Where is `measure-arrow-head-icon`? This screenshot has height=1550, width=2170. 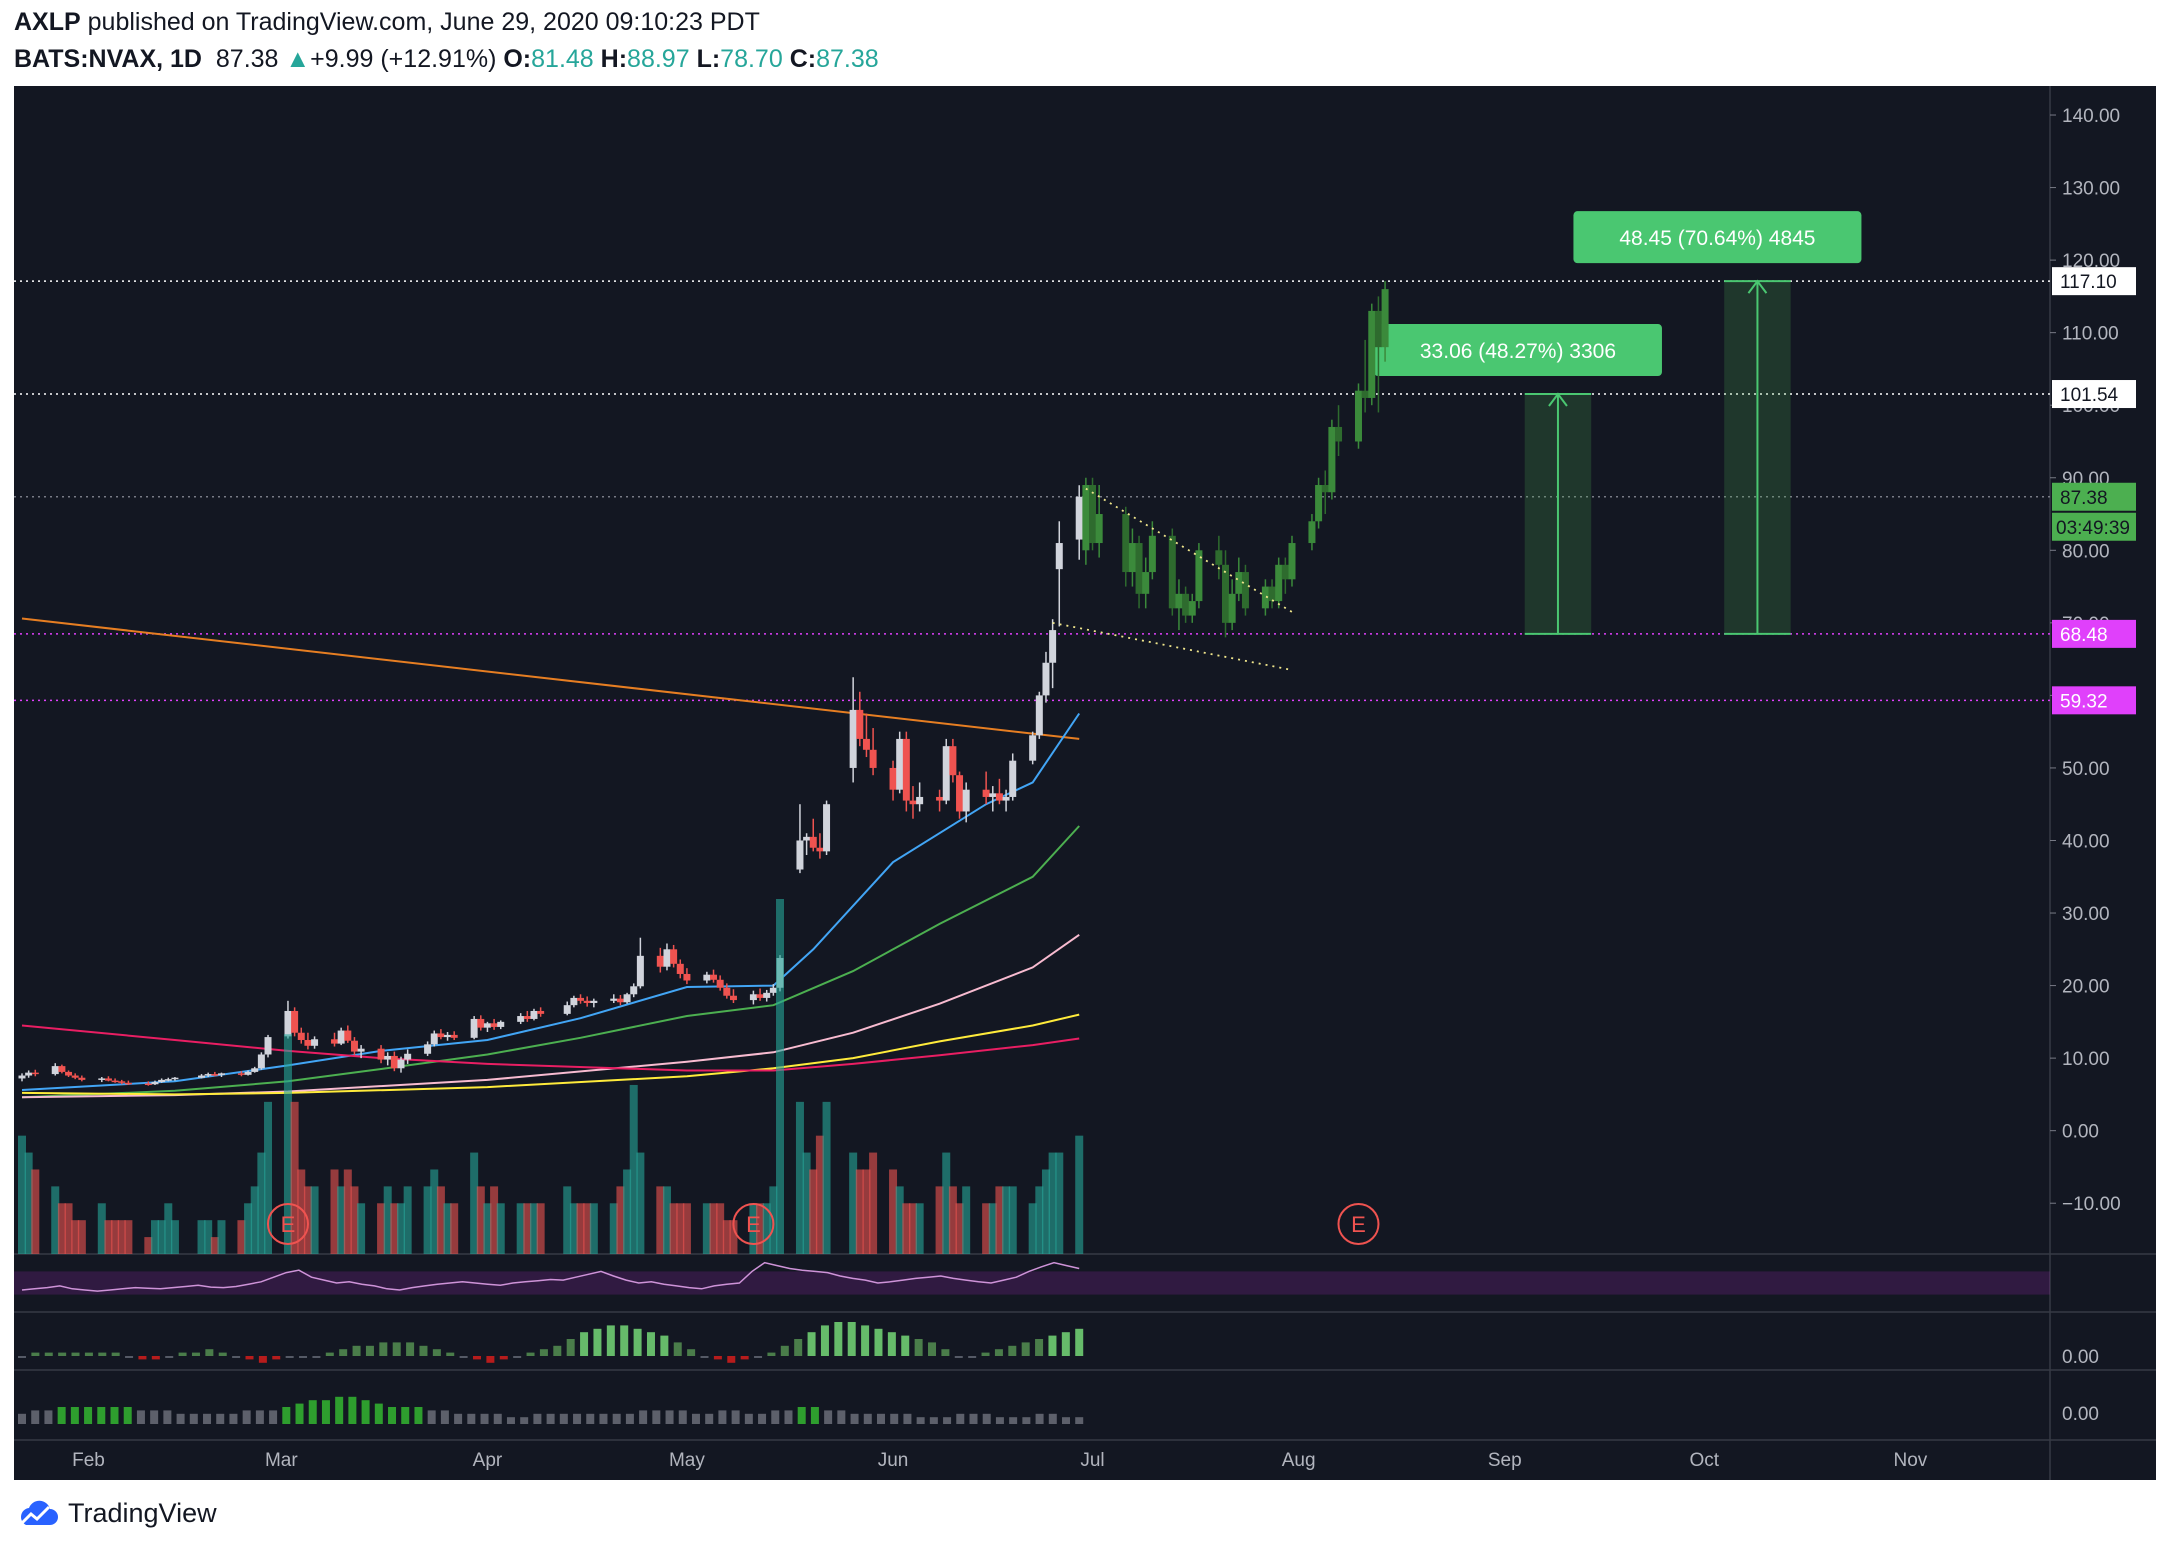
measure-arrow-head-icon is located at coordinates (1757, 286).